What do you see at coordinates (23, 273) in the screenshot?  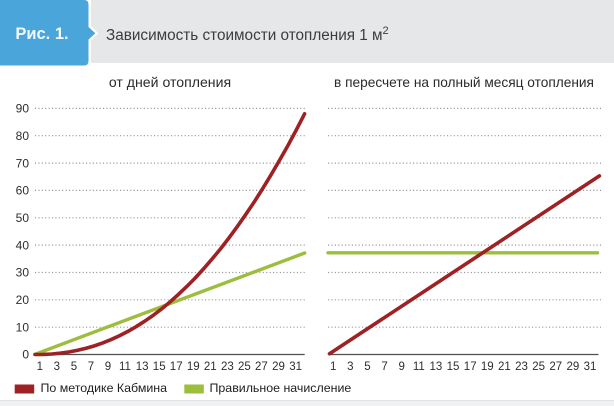 I see `svg-text: 30` at bounding box center [23, 273].